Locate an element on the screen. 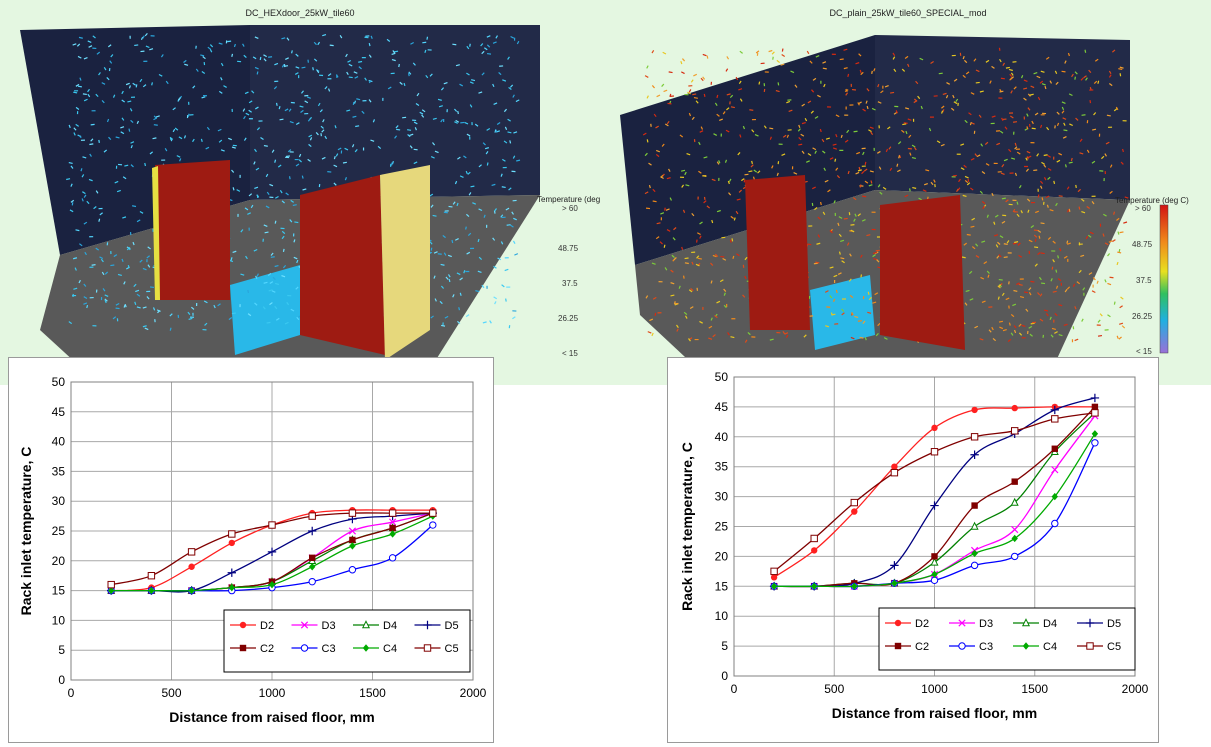 This screenshot has height=747, width=1211. legend-label: D4 is located at coordinates (390, 626).